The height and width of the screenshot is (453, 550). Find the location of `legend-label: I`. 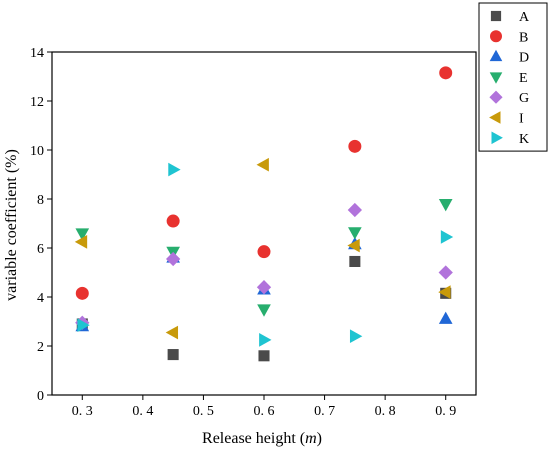

legend-label: I is located at coordinates (521, 119).